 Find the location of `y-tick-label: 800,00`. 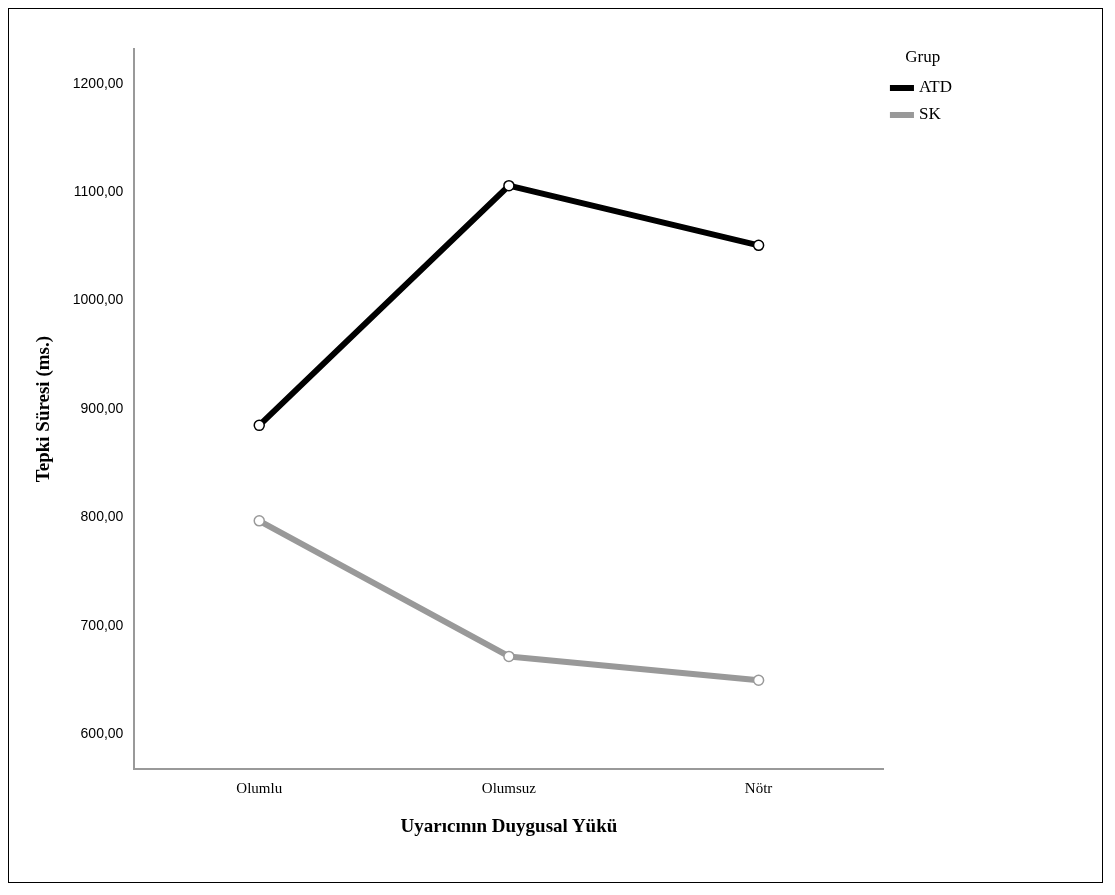

y-tick-label: 800,00 is located at coordinates (102, 516).